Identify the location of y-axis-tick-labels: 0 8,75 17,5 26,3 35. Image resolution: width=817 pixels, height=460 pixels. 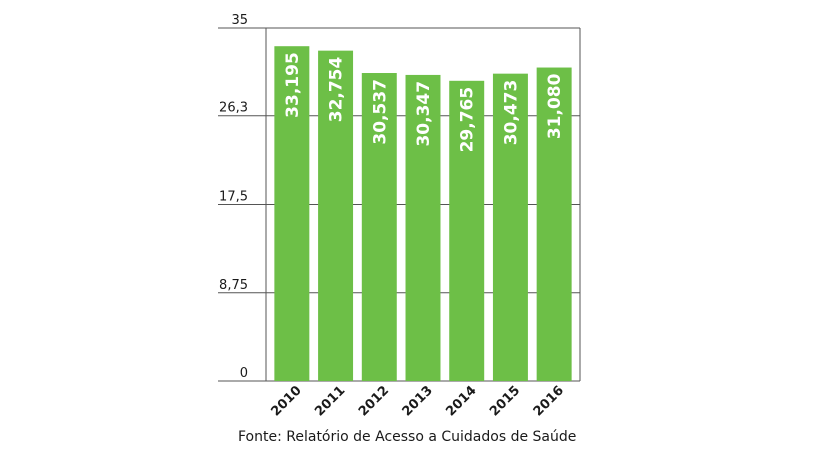
(233, 197).